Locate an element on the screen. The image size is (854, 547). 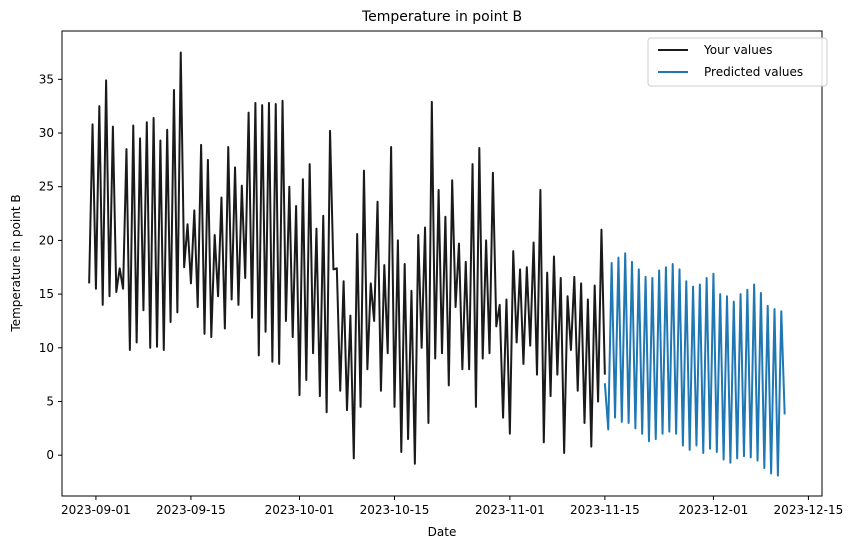
x-tick-label: 2023-12-01 is located at coordinates (714, 510).